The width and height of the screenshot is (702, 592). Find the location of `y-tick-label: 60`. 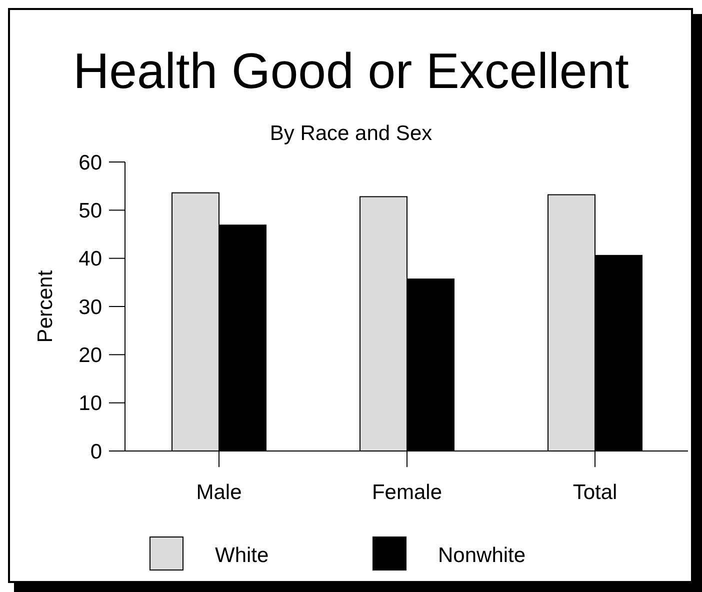

y-tick-label: 60 is located at coordinates (90, 162).